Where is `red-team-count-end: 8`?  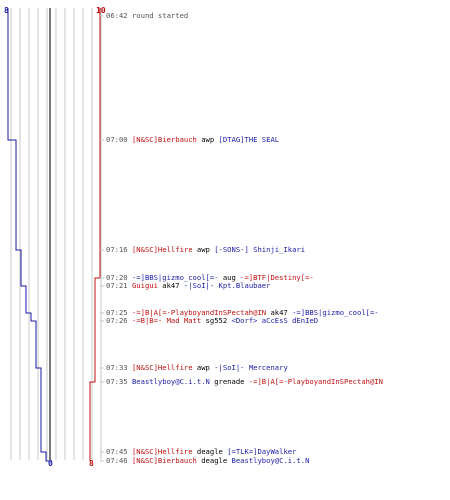 red-team-count-end: 8 is located at coordinates (91, 463).